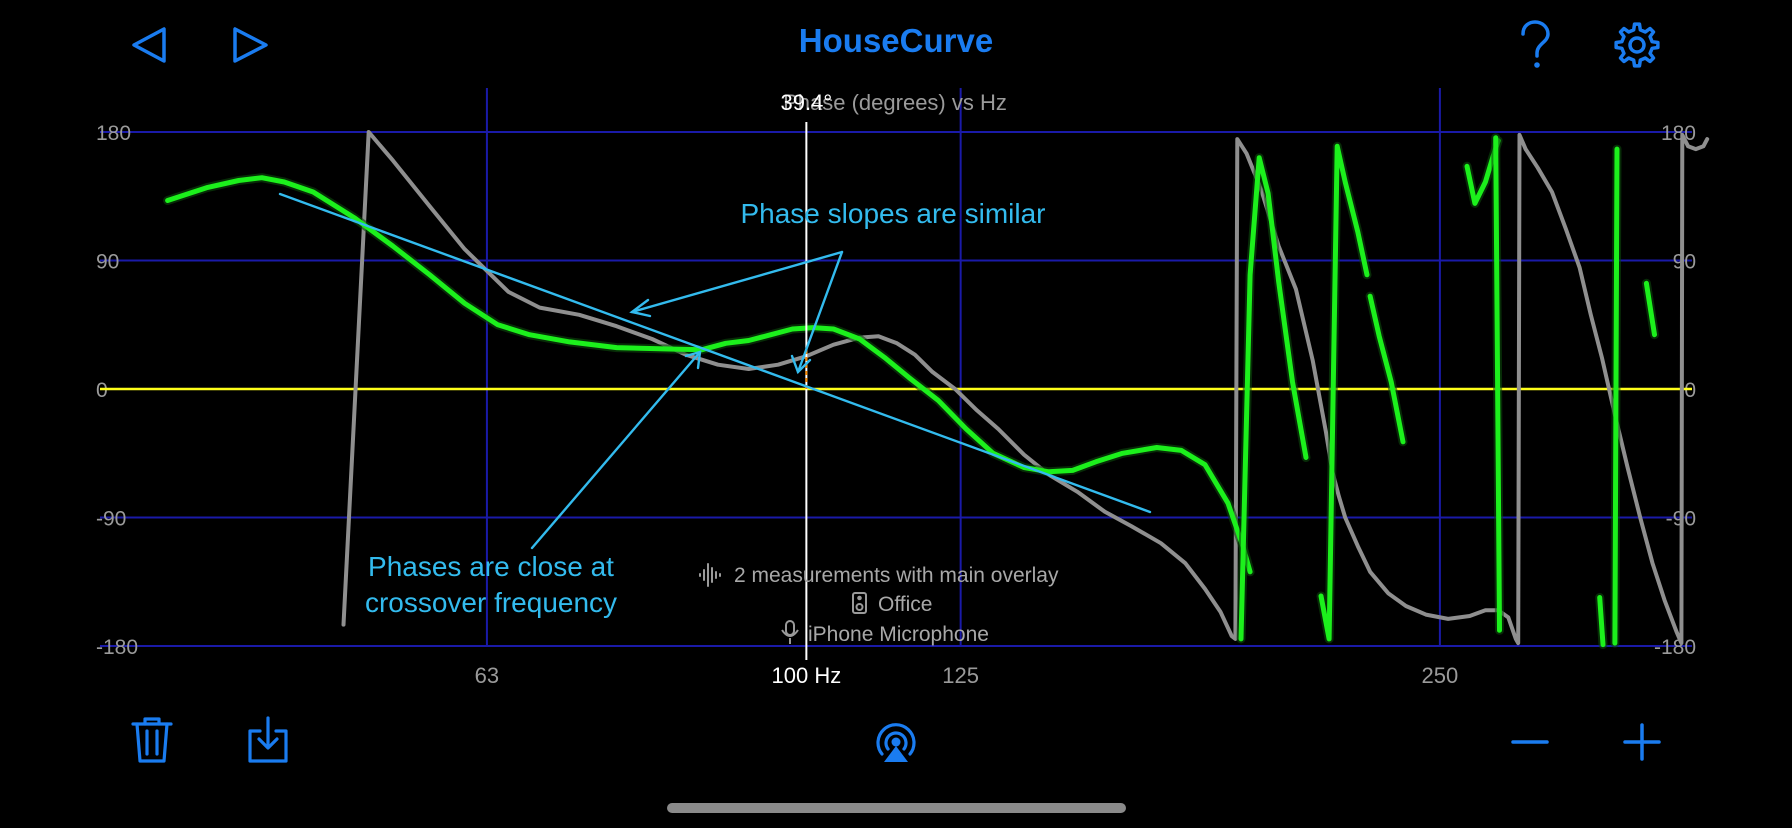 This screenshot has height=828, width=1792. Describe the element at coordinates (896, 40) in the screenshot. I see `app-title: HouseCurve` at that location.